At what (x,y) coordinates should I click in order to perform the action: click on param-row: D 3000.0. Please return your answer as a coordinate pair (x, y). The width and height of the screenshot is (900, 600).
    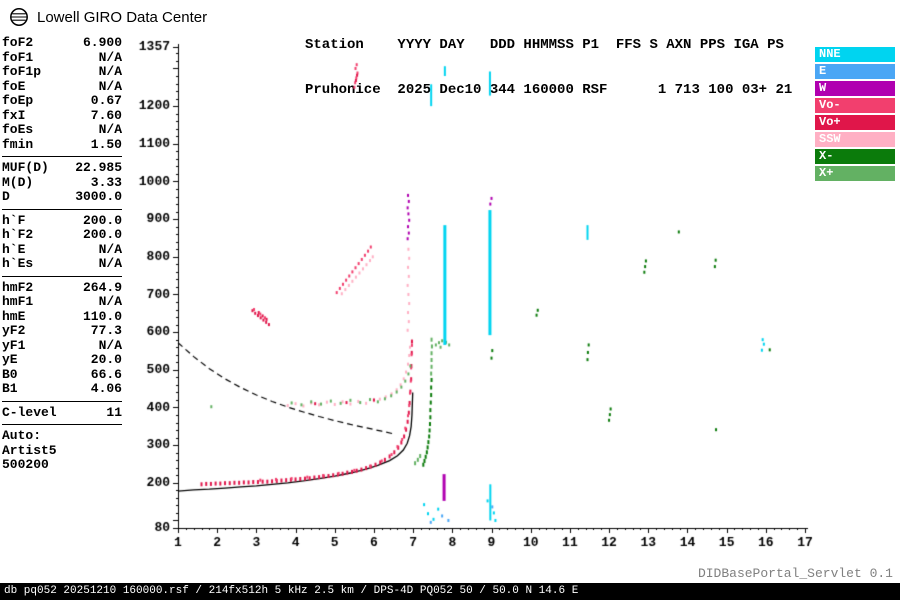
    Looking at the image, I should click on (62, 197).